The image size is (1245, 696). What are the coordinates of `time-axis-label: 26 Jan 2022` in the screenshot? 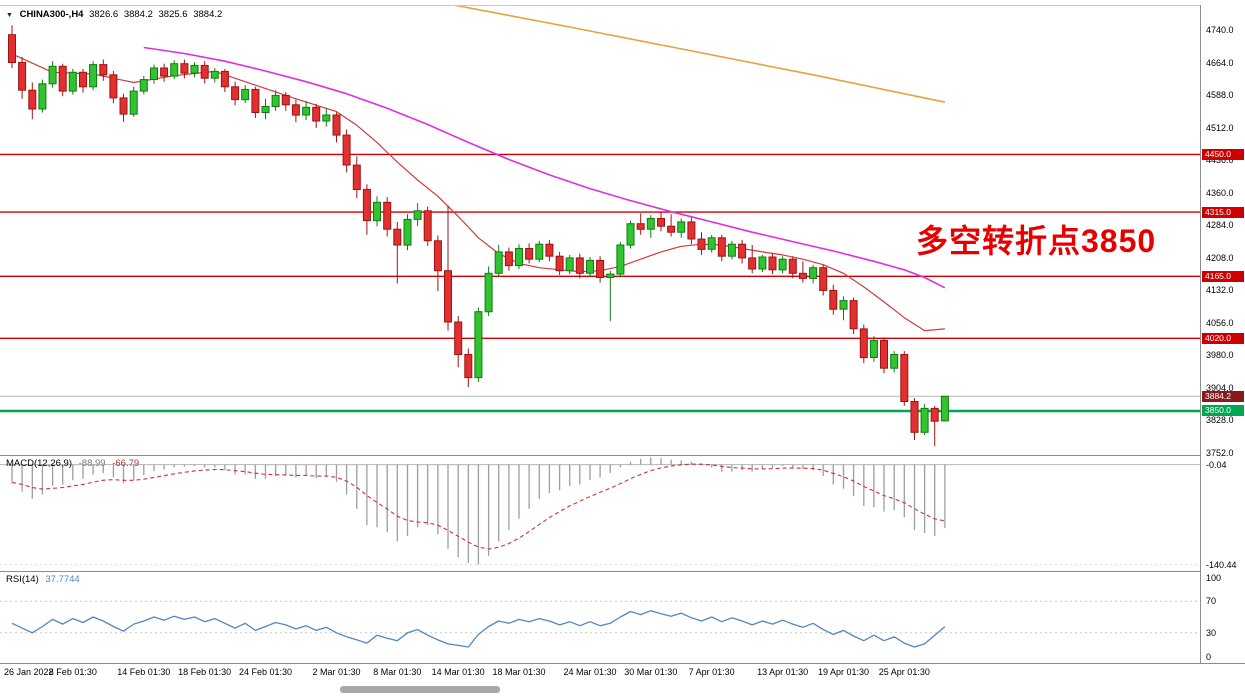 It's located at (29, 672).